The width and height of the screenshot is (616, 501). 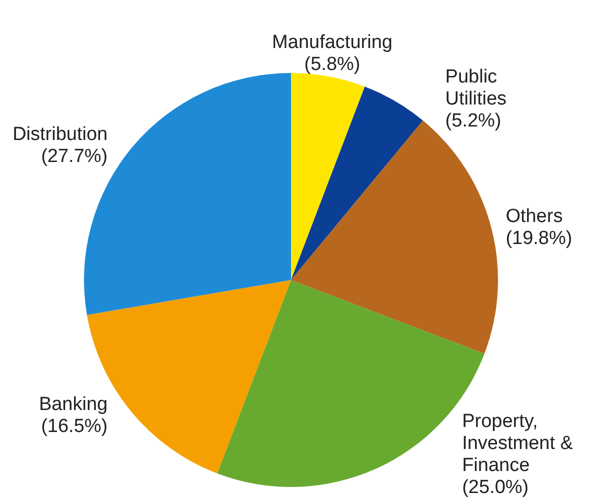 What do you see at coordinates (74, 156) in the screenshot?
I see `data-label: (27.7%)` at bounding box center [74, 156].